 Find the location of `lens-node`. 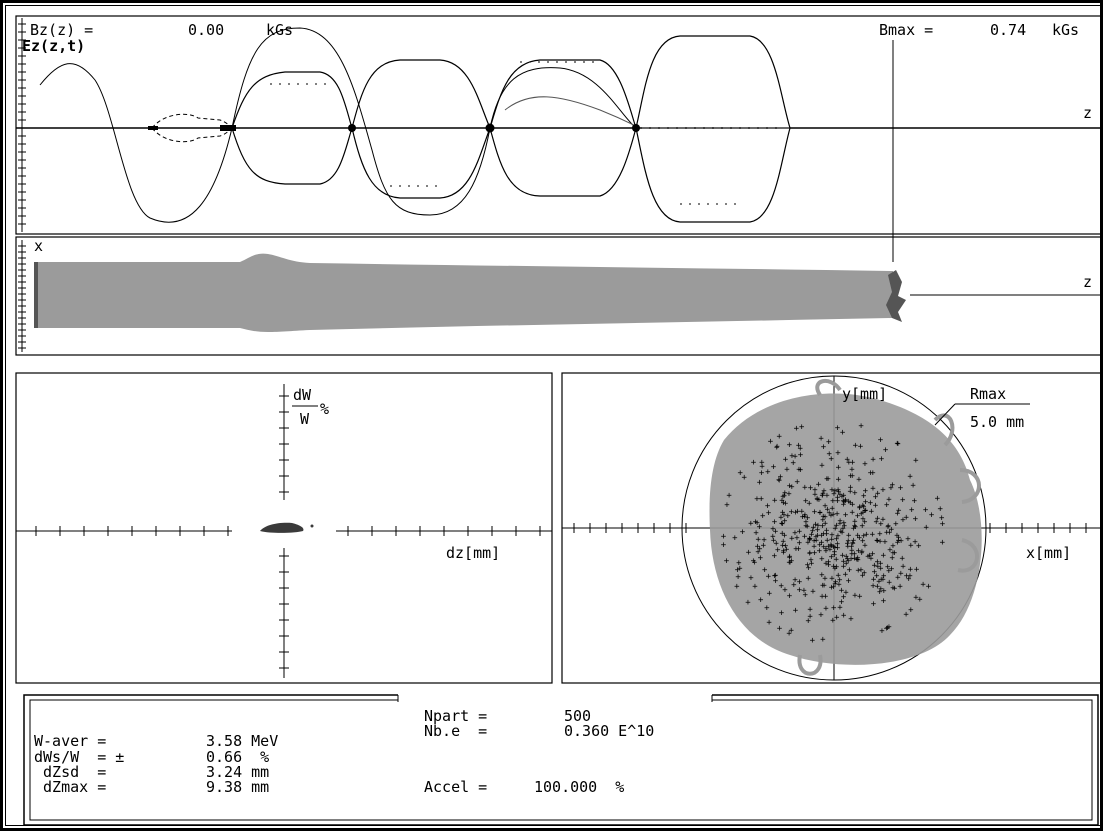

lens-node is located at coordinates (153, 128).